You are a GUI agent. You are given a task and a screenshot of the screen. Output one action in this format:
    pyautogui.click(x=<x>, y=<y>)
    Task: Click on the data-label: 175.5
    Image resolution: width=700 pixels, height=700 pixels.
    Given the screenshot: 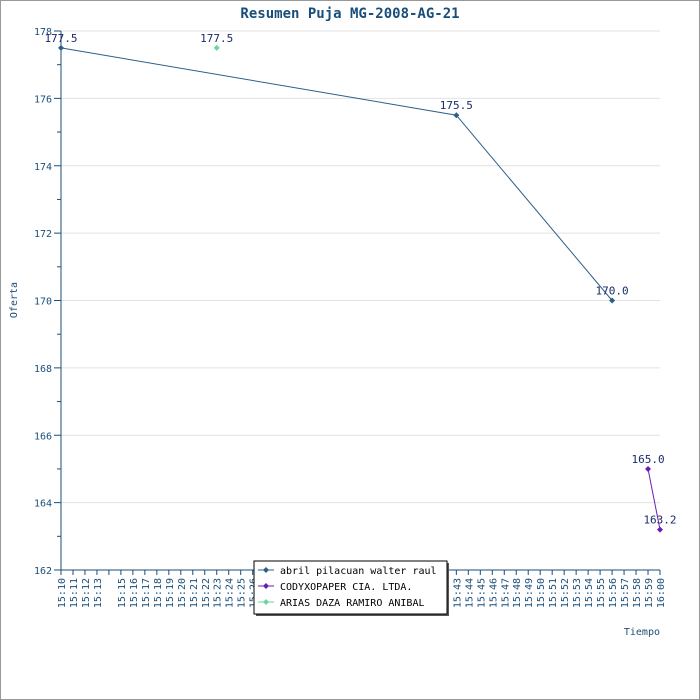 What is the action you would take?
    pyautogui.click(x=456, y=105)
    